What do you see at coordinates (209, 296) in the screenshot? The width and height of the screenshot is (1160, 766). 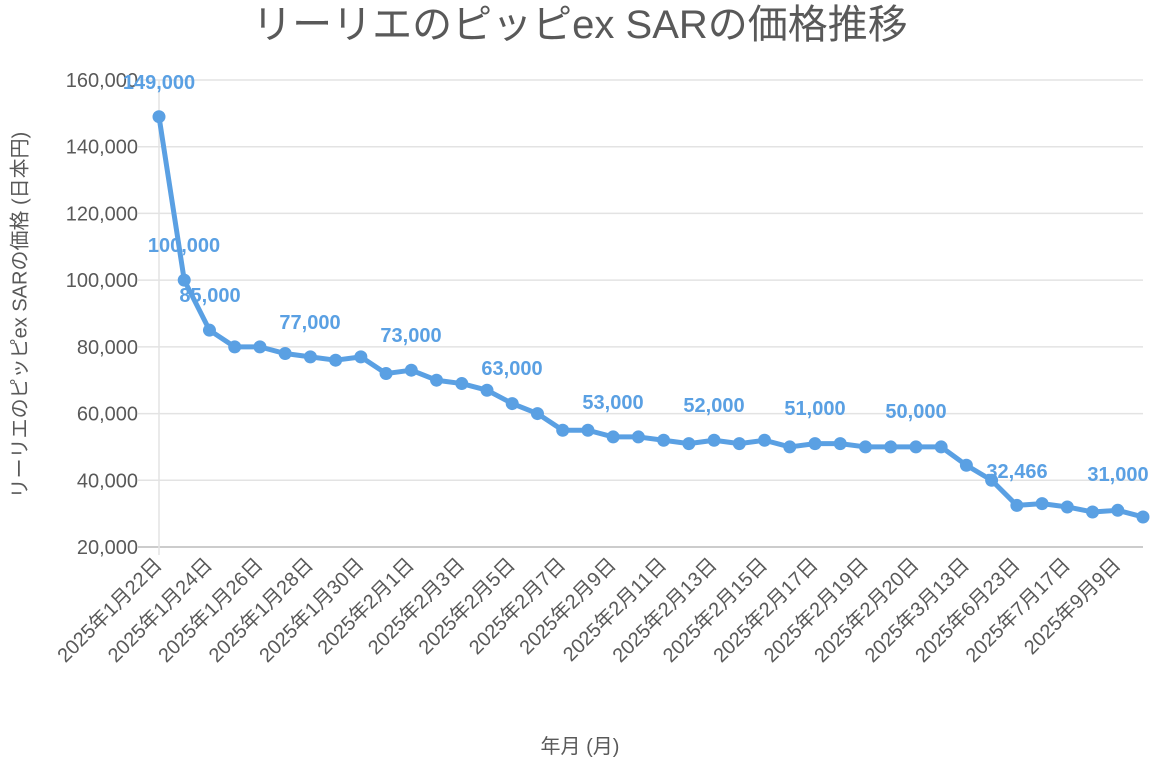 I see `data-label: 85,000` at bounding box center [209, 296].